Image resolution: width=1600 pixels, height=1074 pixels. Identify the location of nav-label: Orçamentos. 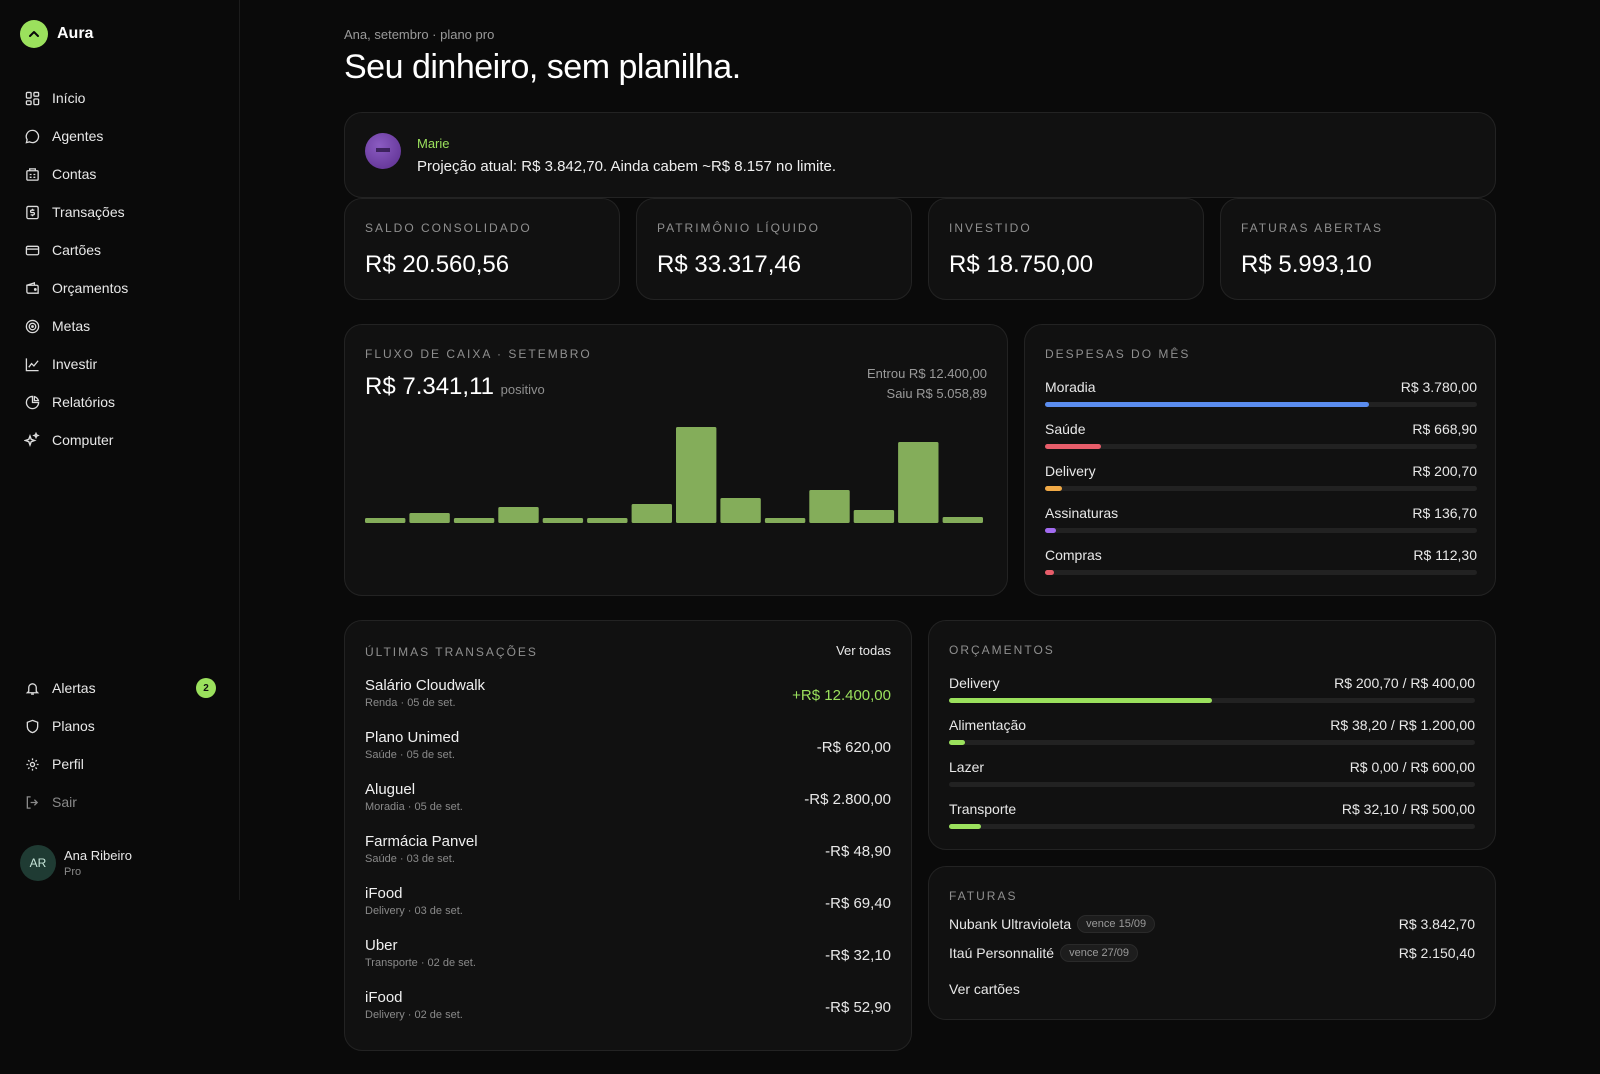
(90, 288).